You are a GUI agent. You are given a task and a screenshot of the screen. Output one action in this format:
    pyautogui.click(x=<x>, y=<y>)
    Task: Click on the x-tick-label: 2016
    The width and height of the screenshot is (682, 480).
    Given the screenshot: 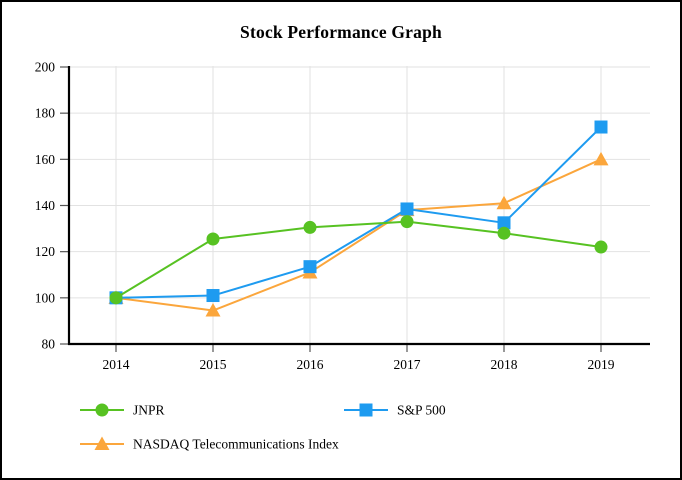 What is the action you would take?
    pyautogui.click(x=310, y=364)
    